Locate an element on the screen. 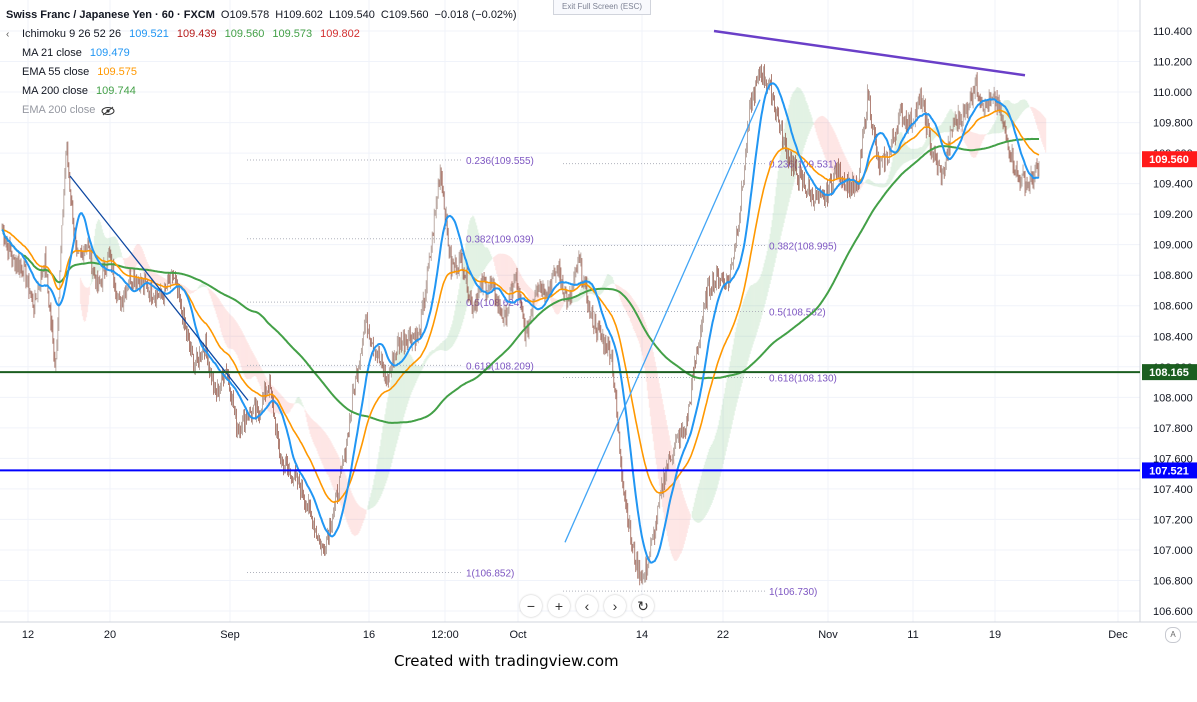 The width and height of the screenshot is (1197, 702). y-tick-label: 109.400 is located at coordinates (1173, 185).